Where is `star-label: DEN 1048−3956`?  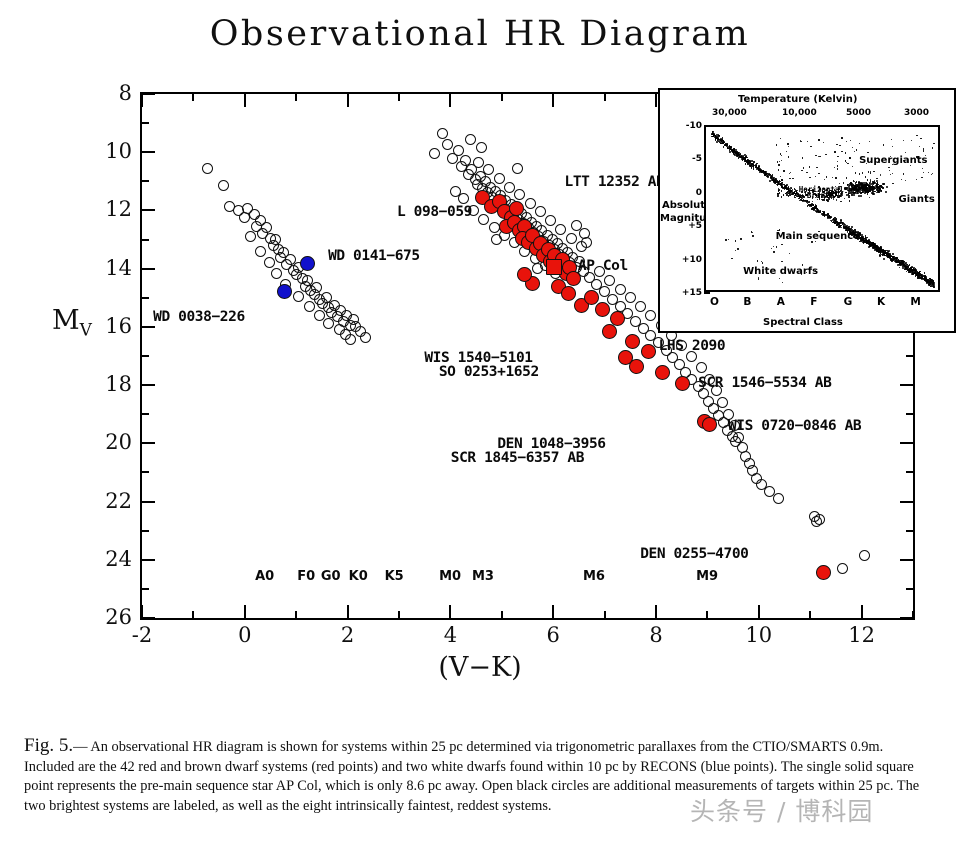 star-label: DEN 1048−3956 is located at coordinates (551, 443).